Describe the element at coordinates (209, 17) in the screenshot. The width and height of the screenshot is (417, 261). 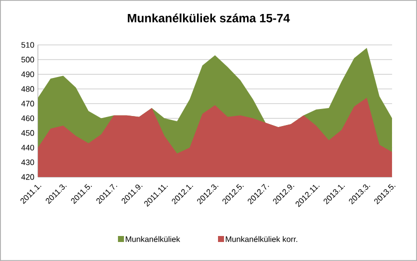
I see `chart-title: Munkanélküliek száma 15-74` at that location.